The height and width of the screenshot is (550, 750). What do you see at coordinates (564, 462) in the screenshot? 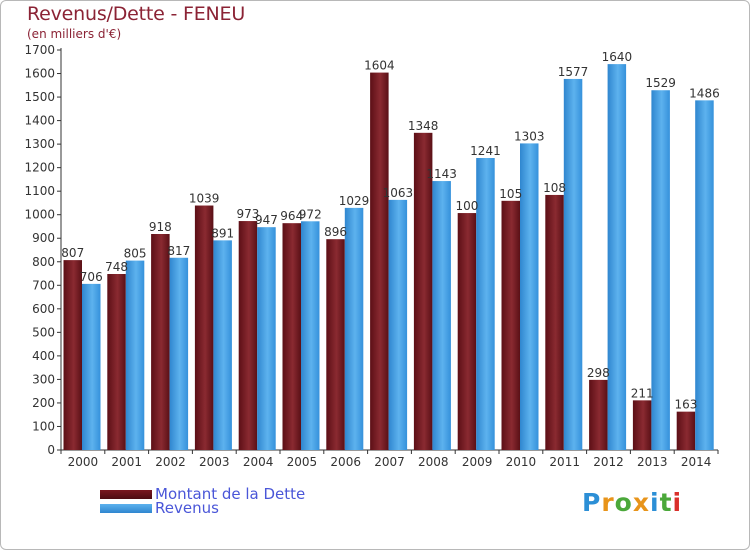
I see `x-tick-label: 2011` at bounding box center [564, 462].